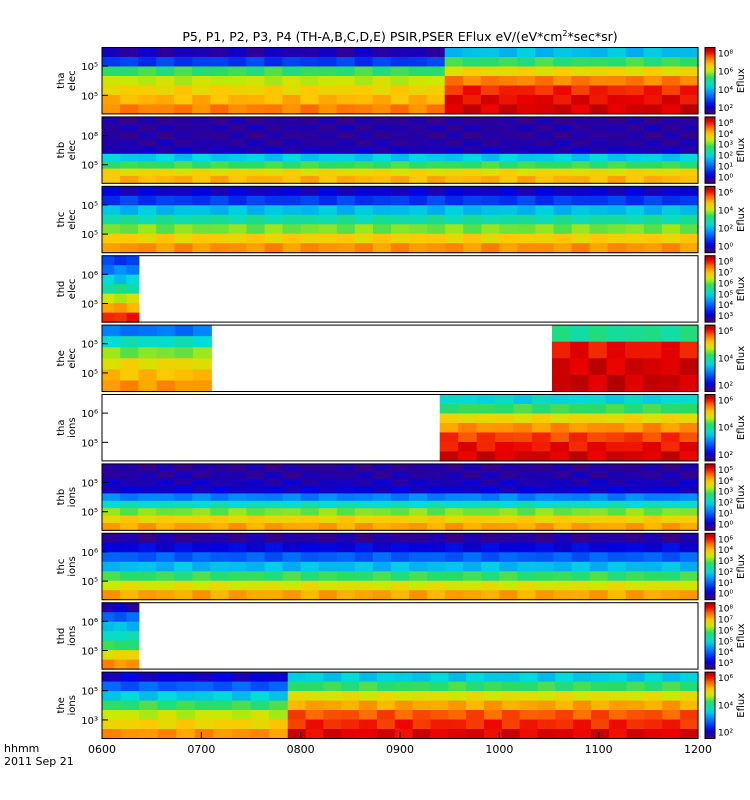  What do you see at coordinates (89, 374) in the screenshot?
I see `y-tick-label: 10⁵` at bounding box center [89, 374].